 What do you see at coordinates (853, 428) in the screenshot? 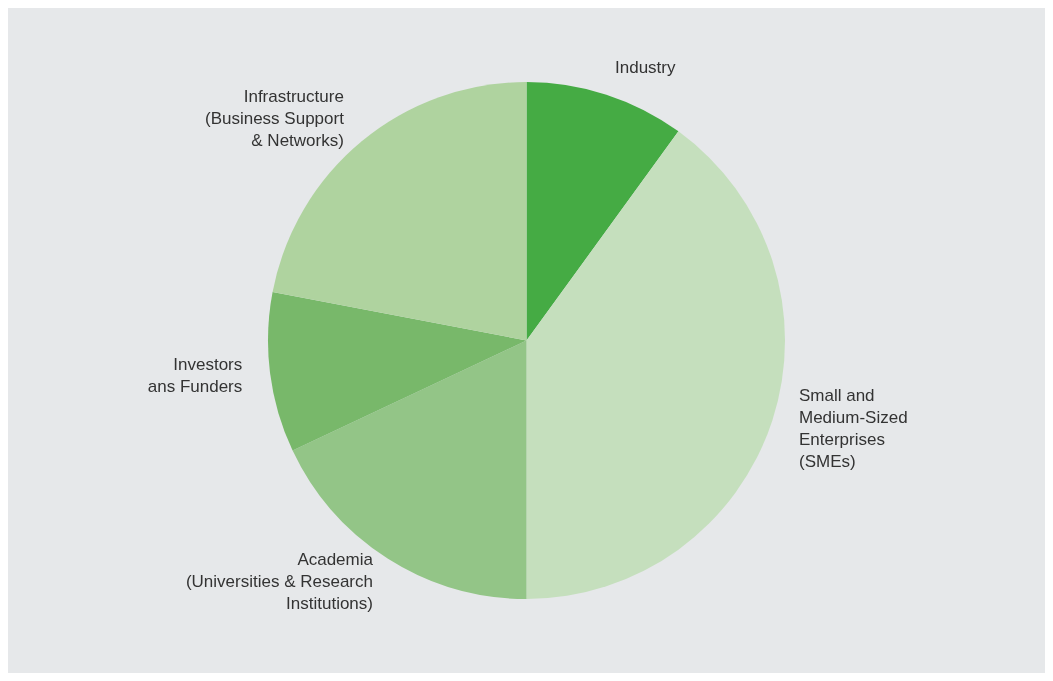
I see `slice-label: Small and Medium-Sized Enterprises (SMEs)` at bounding box center [853, 428].